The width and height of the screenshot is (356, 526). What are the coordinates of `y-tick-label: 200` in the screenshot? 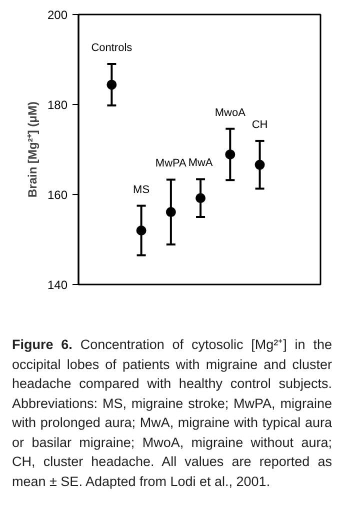 It's located at (57, 15).